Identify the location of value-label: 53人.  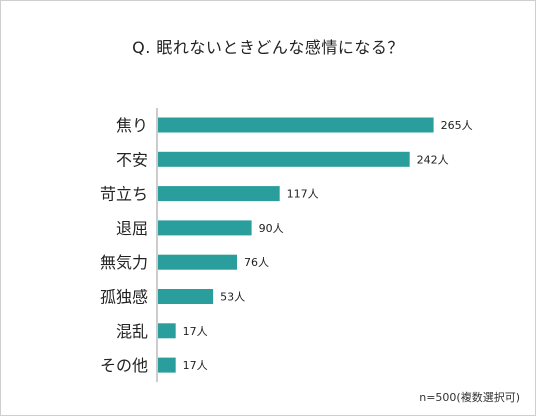
(232, 297).